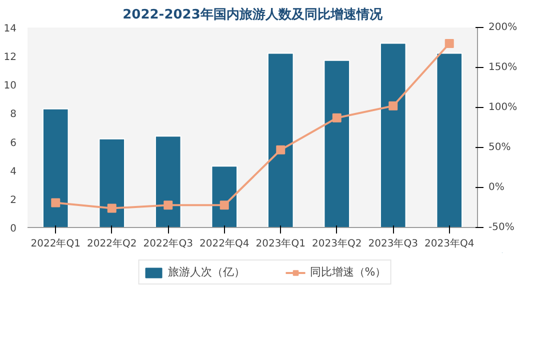 Image resolution: width=556 pixels, height=343 pixels. What do you see at coordinates (10, 58) in the screenshot?
I see `y-tick-label: 12` at bounding box center [10, 58].